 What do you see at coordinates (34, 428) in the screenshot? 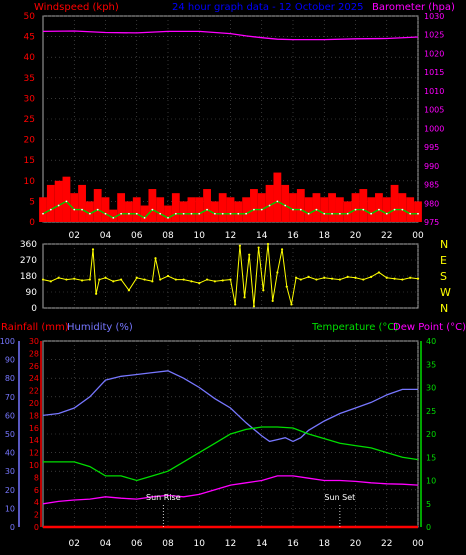
I see `rain-tick-label: 16` at bounding box center [34, 428].